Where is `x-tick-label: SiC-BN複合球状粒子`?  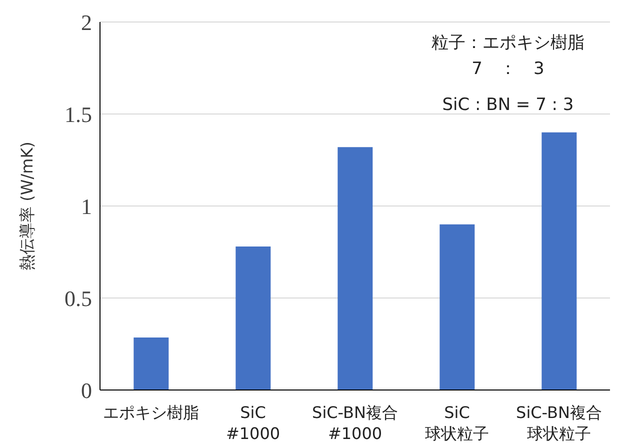
x-tick-label: SiC-BN複合球状粒子 is located at coordinates (559, 423).